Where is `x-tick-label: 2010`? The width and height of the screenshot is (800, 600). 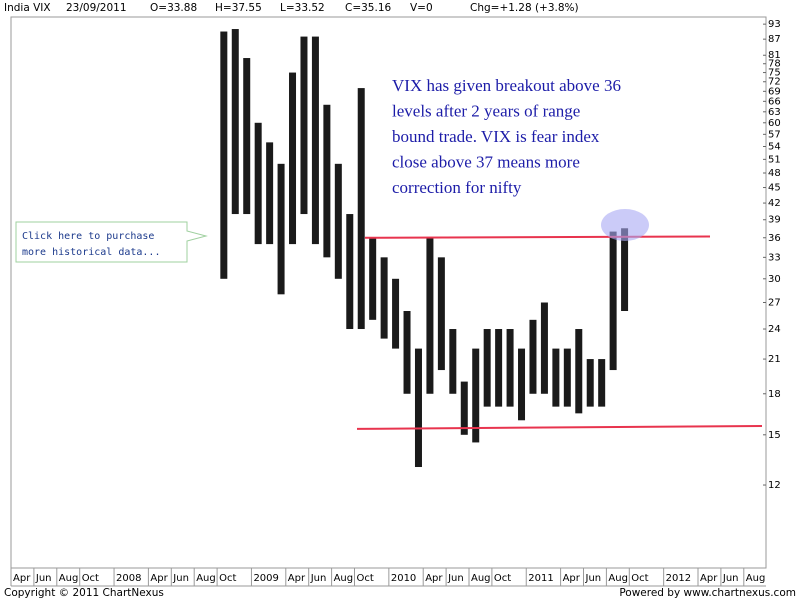
x-tick-label: 2010 is located at coordinates (403, 578).